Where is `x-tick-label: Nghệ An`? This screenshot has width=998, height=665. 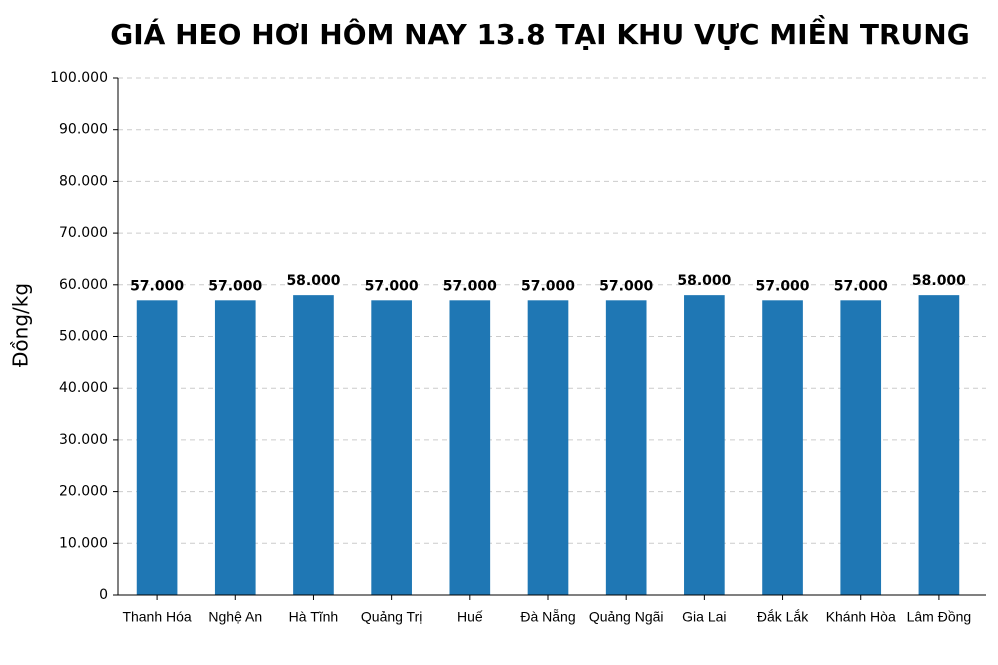 x-tick-label: Nghệ An is located at coordinates (235, 617).